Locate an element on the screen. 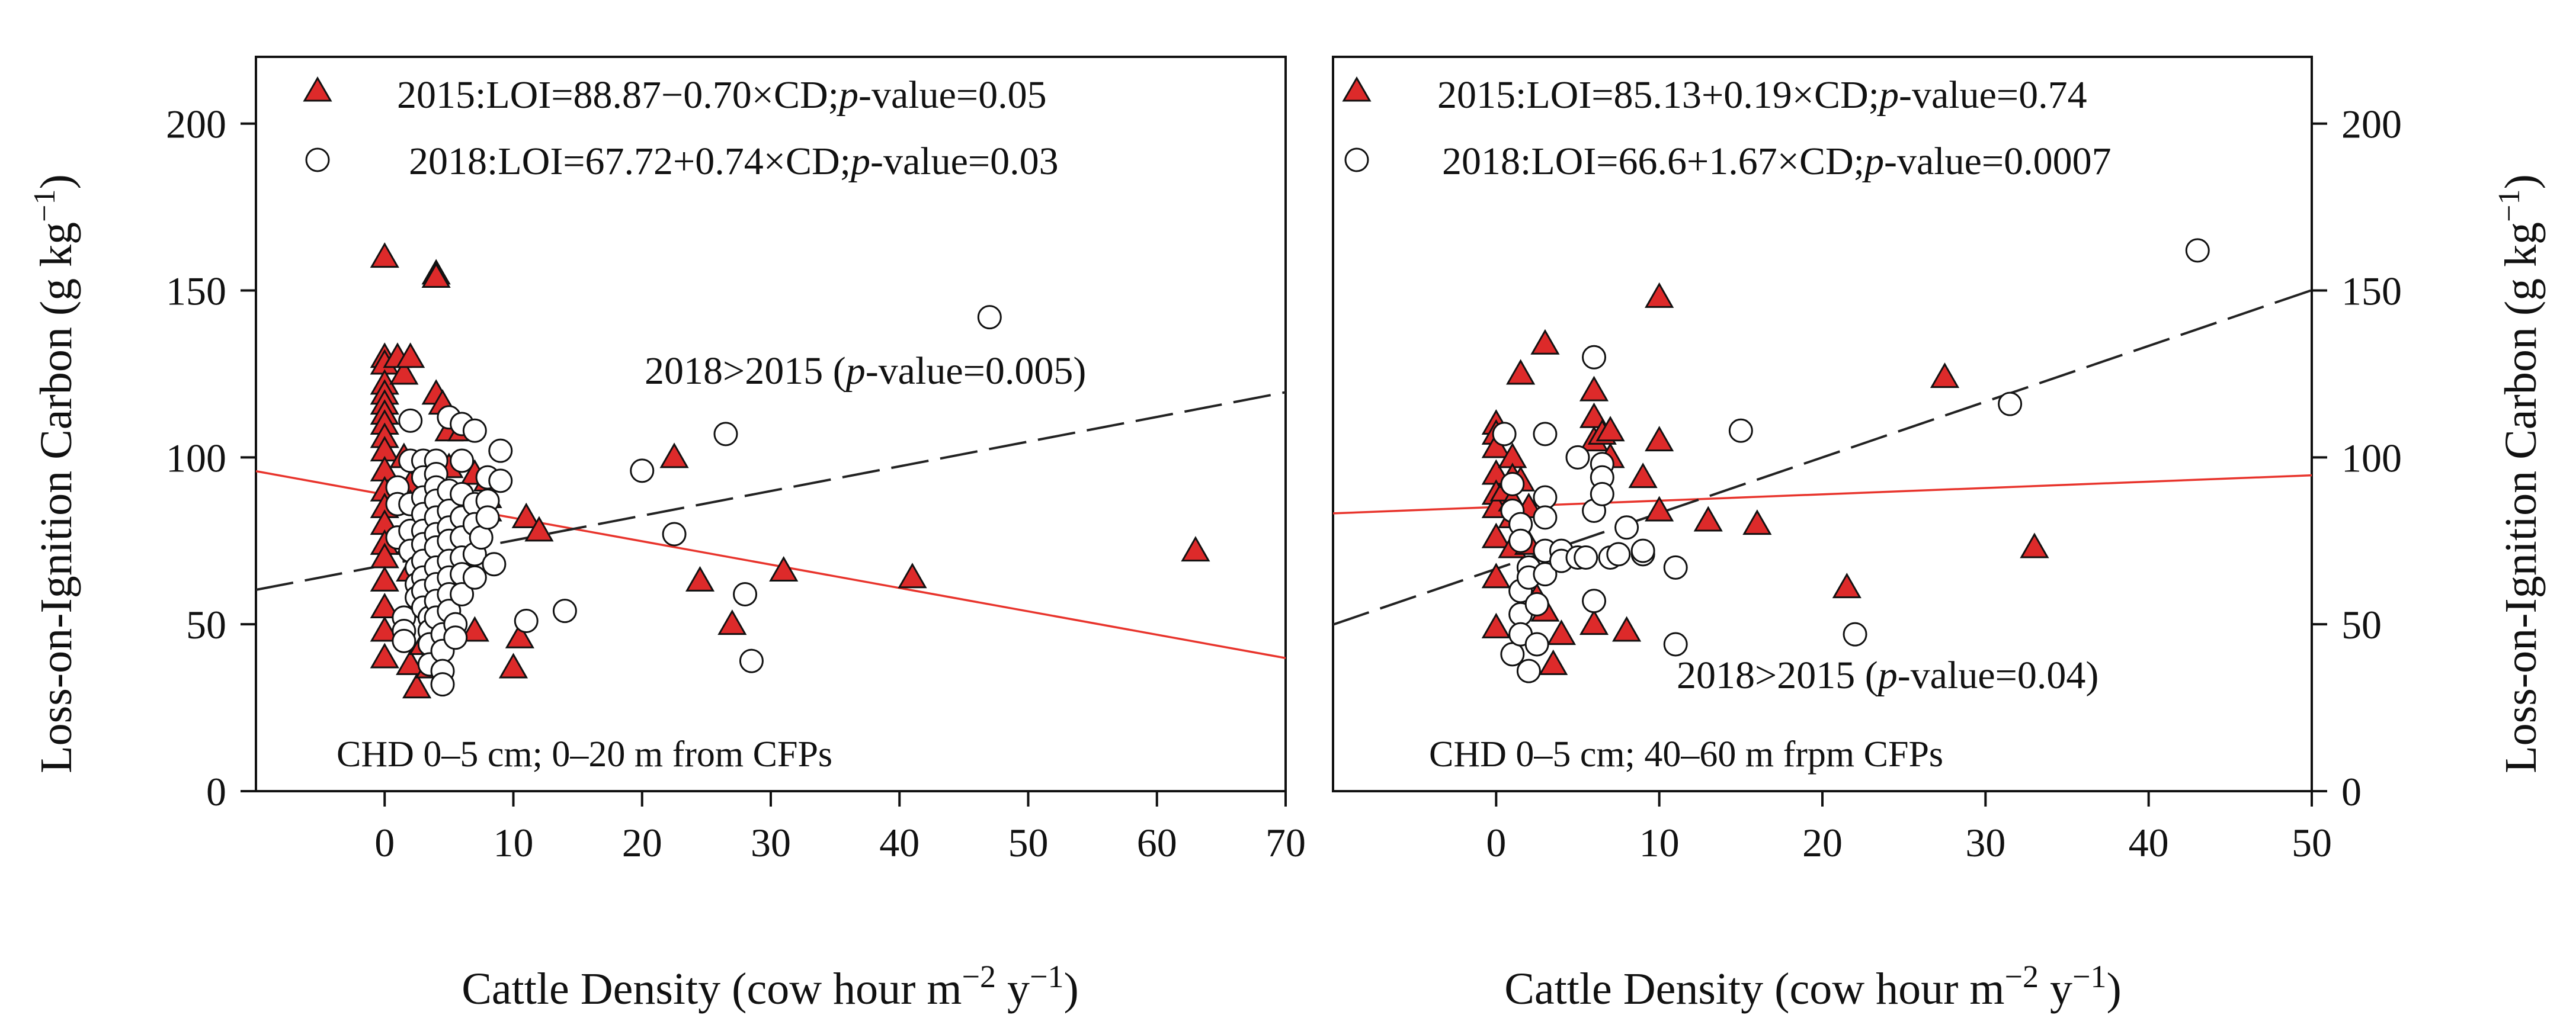  left-y-ticks: 0 50 100 150 200 is located at coordinates (211, 458).